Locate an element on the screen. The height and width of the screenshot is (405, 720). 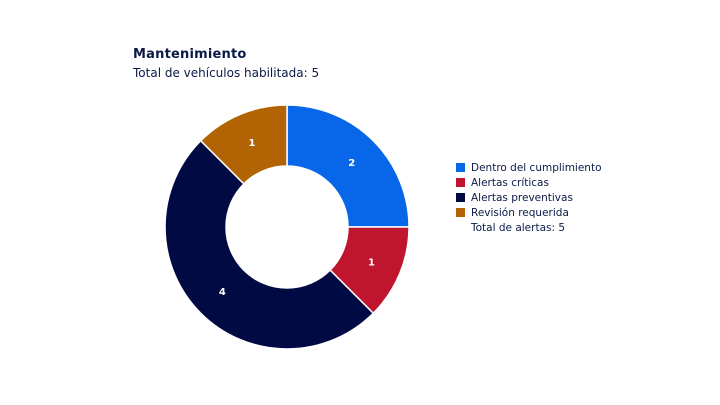
legend-label: Dentro del cumplimiento is located at coordinates (536, 167).